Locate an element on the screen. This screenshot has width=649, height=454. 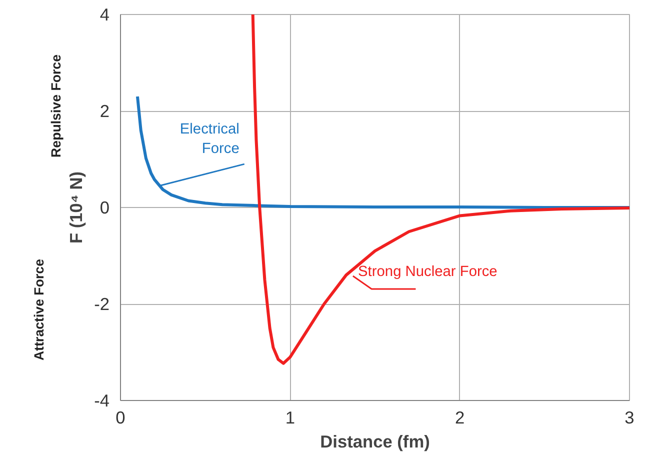
y-axis-title: F (10⁴ N) is located at coordinates (76, 207).